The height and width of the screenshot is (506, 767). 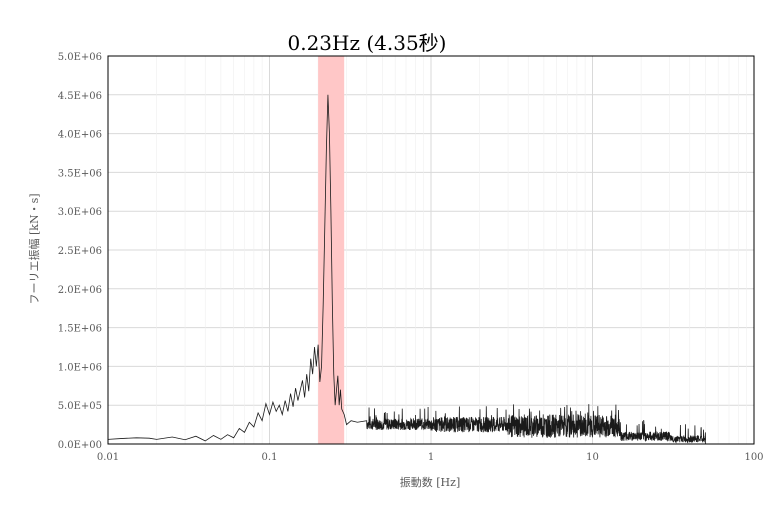 I want to click on y-tick-label: 2.5E+06, so click(x=80, y=251).